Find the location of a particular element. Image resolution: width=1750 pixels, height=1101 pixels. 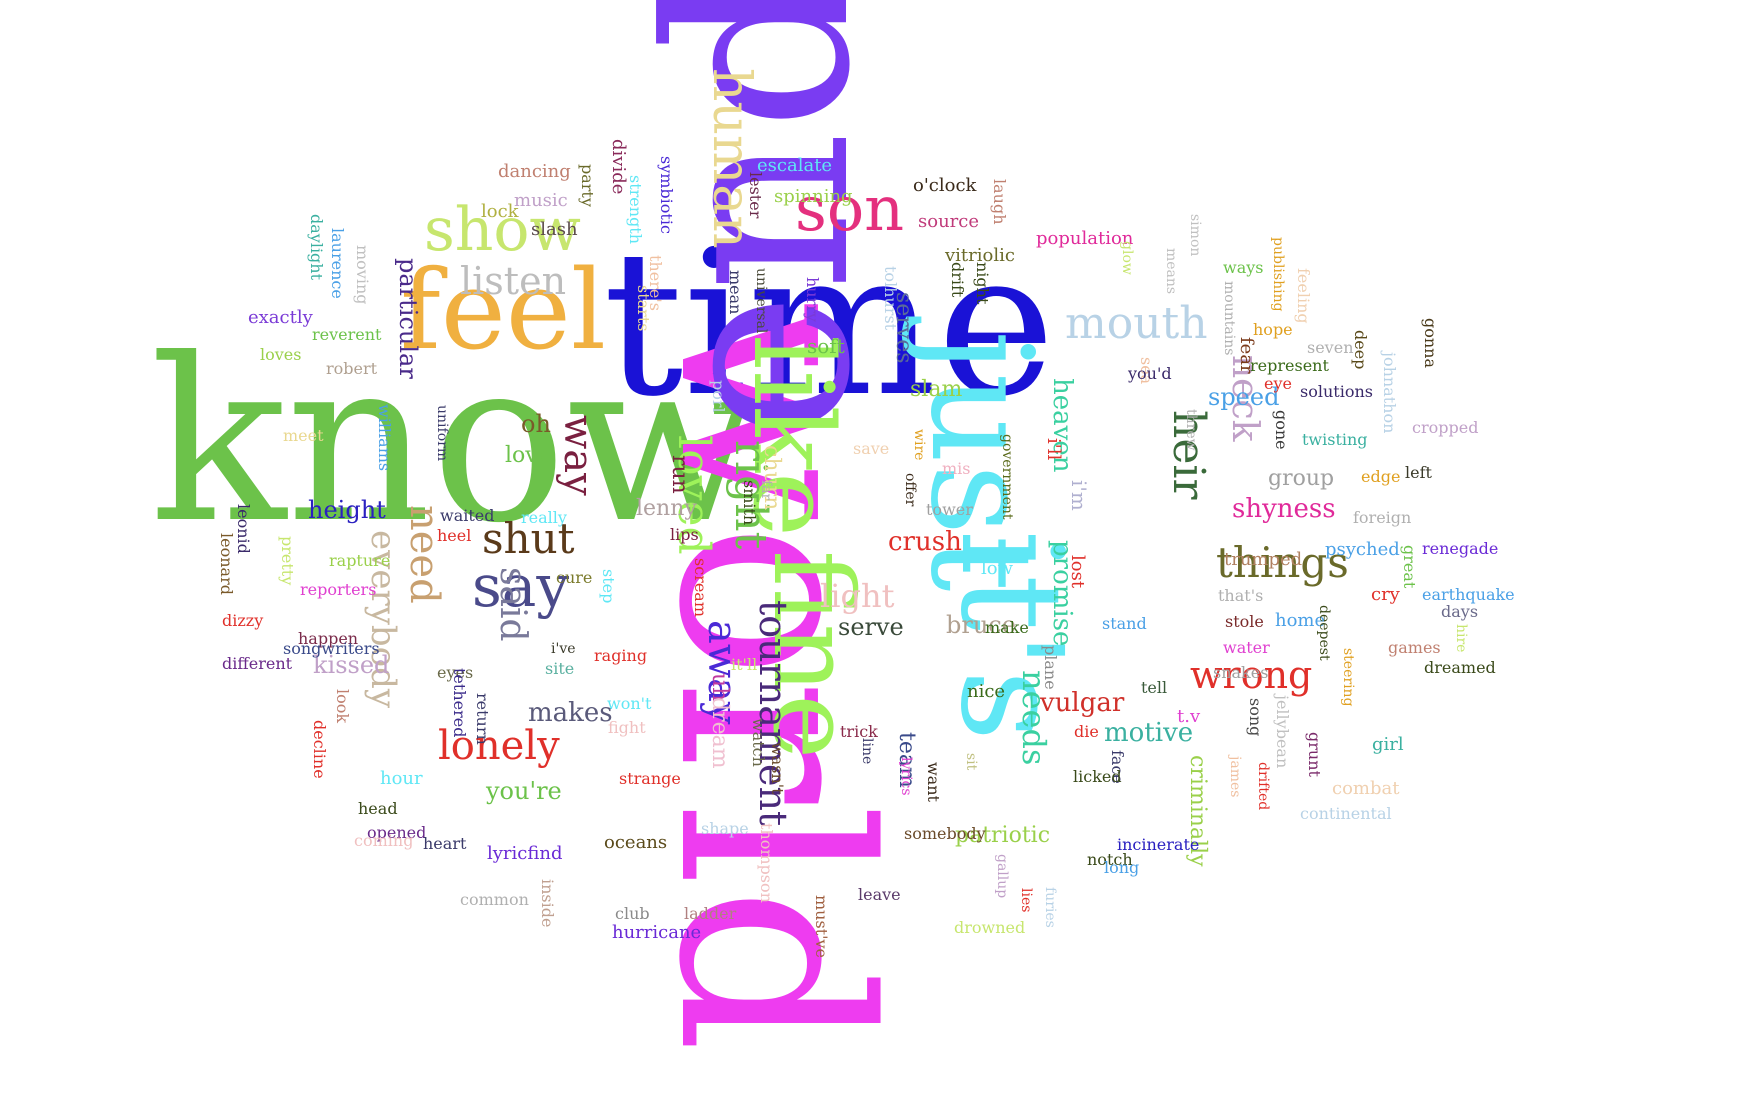

word-lock: lock is located at coordinates (500, 211).